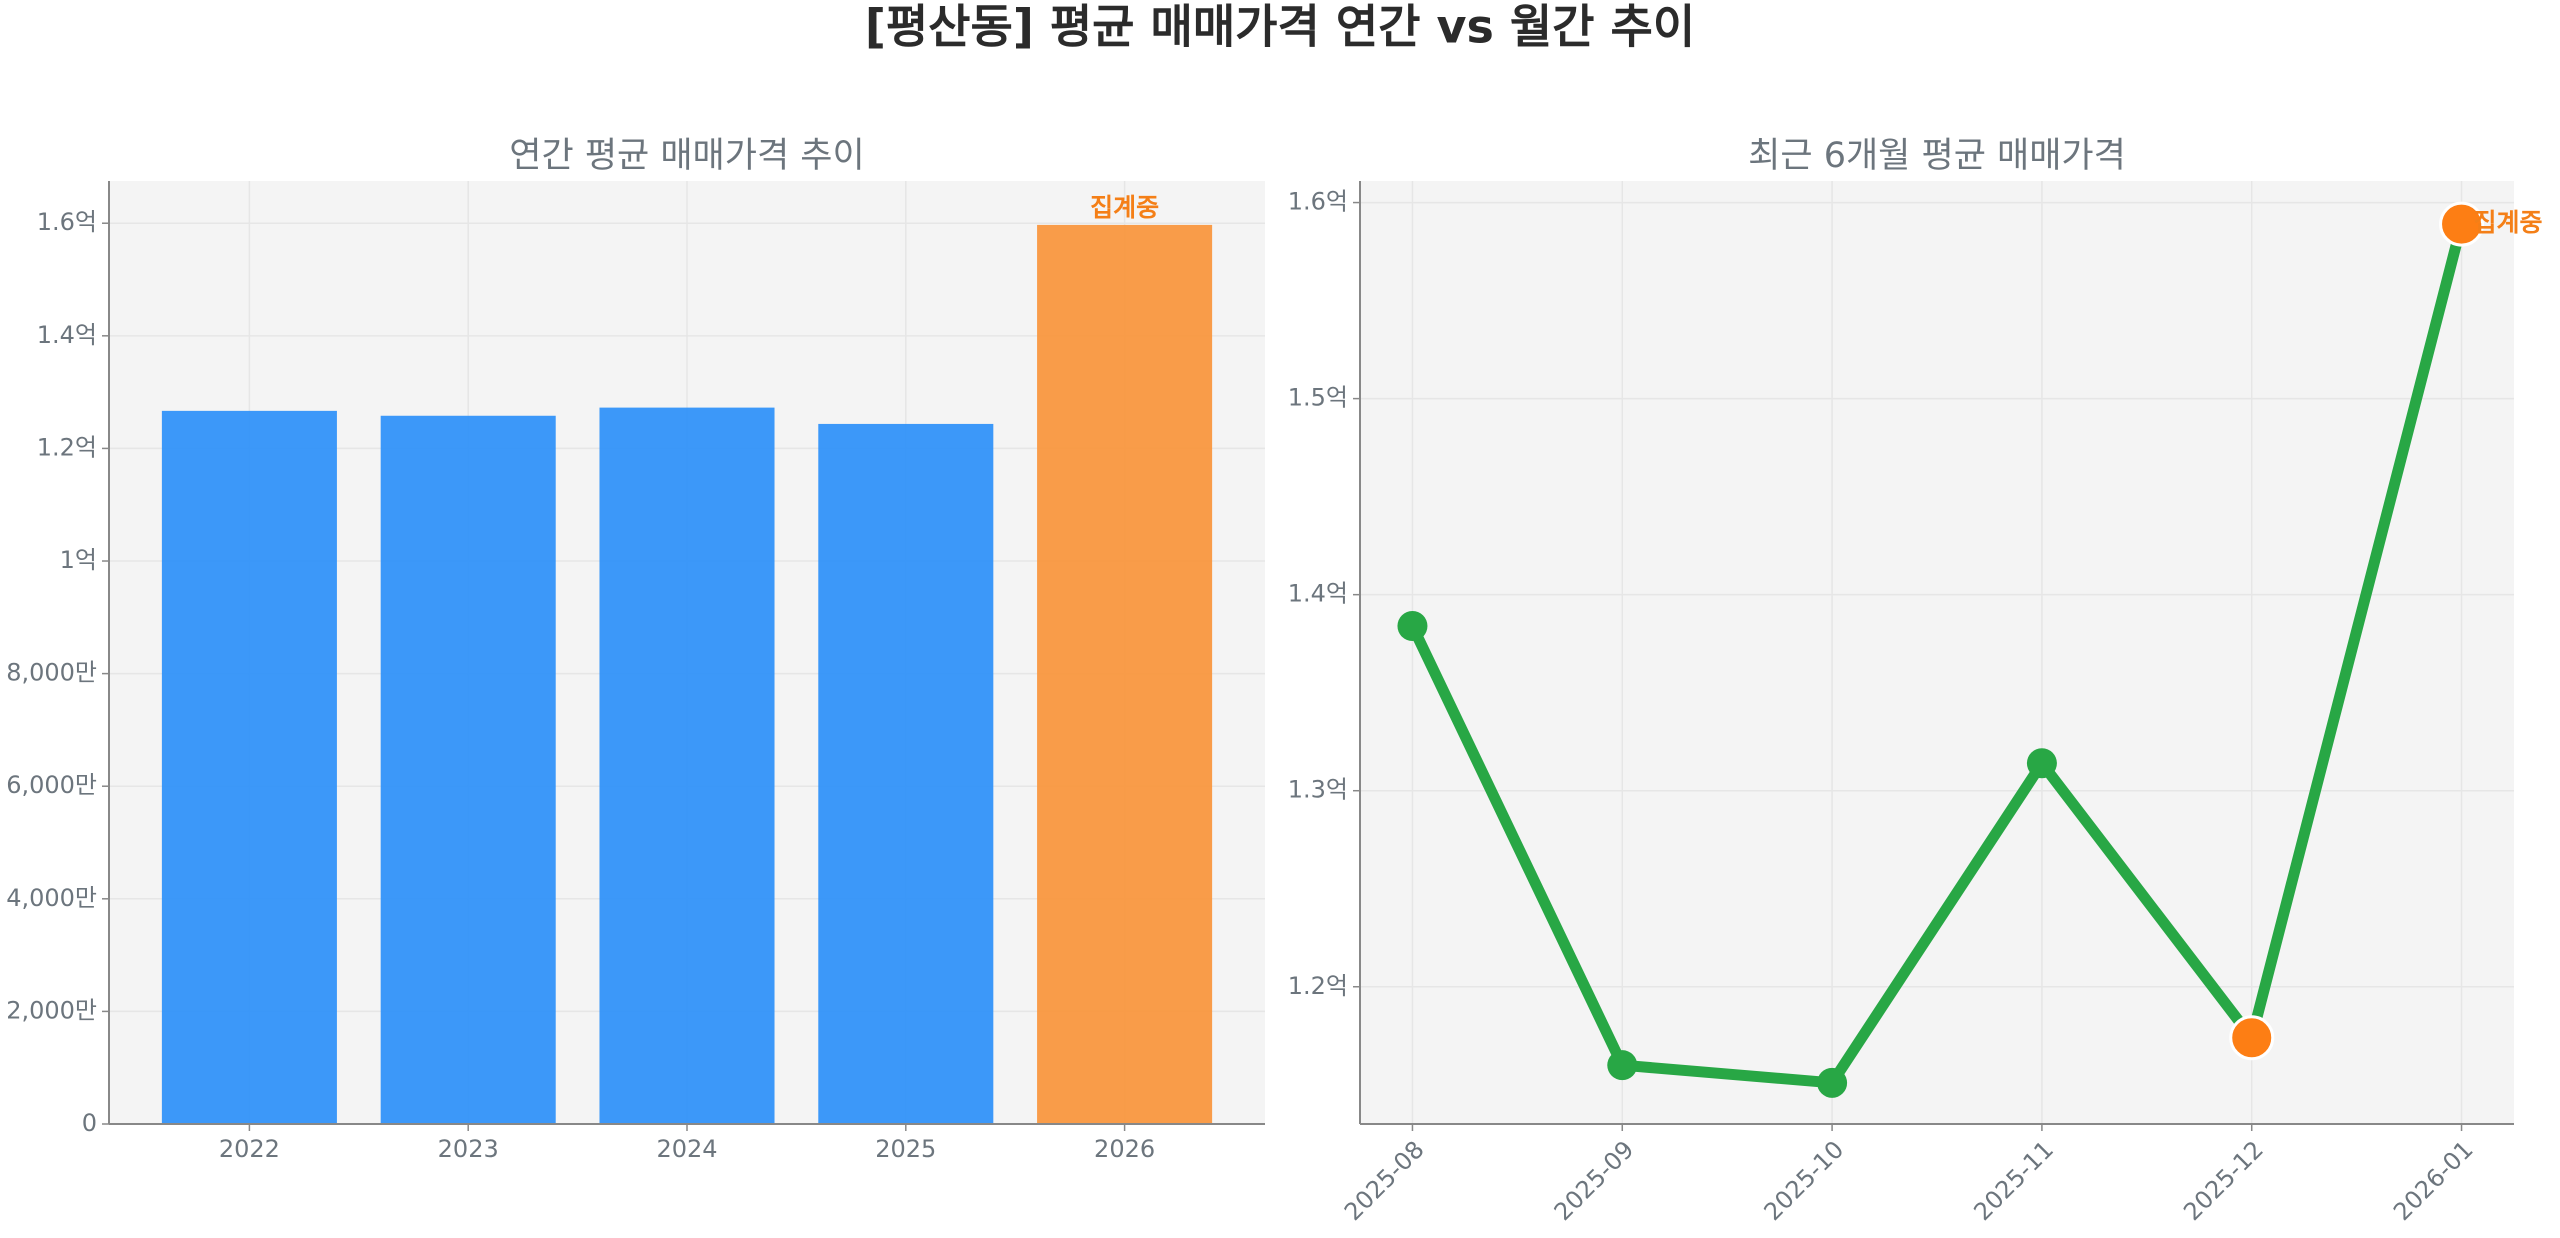 This screenshot has width=2560, height=1238. I want to click on figure-title: [평산동] 평균 매매가격 연간 vs 월간 추이, so click(1280, 27).